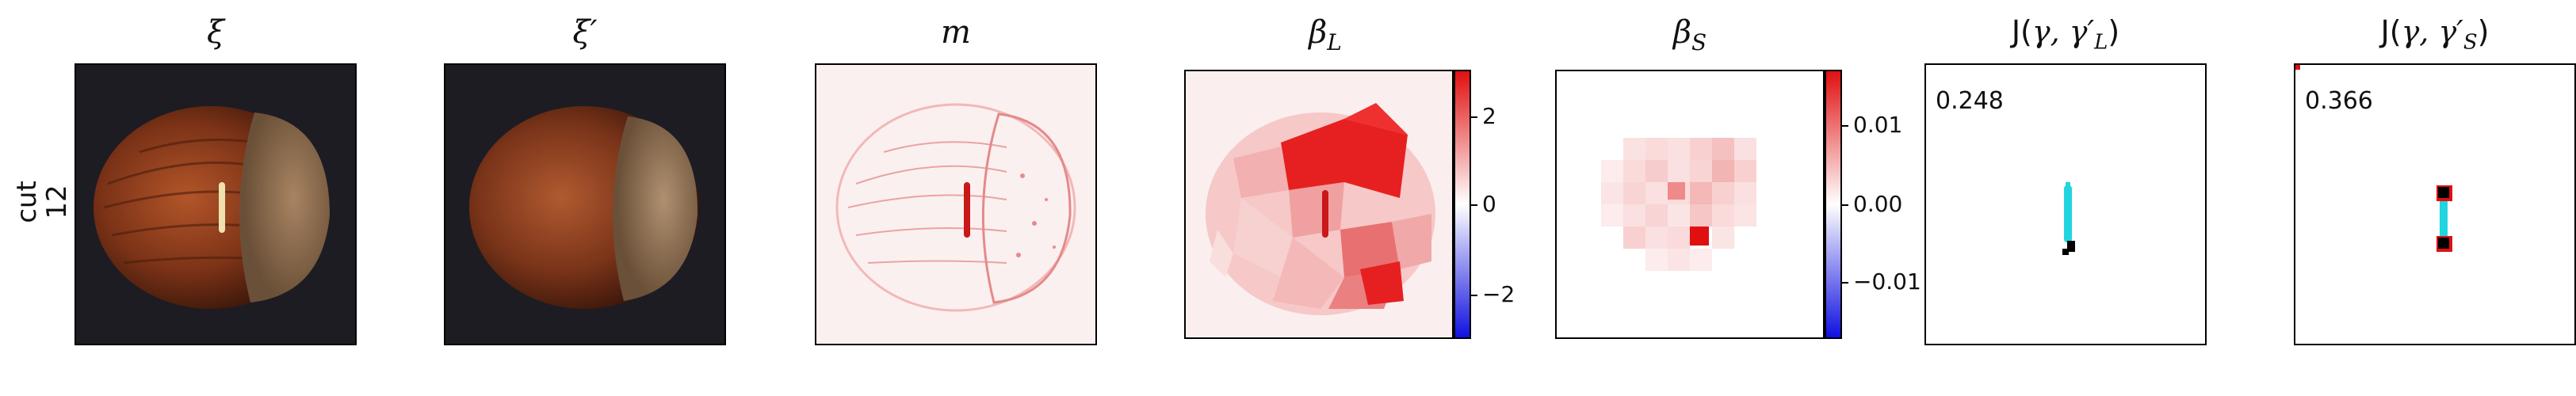 The height and width of the screenshot is (396, 2576). Describe the element at coordinates (2435, 34) in the screenshot. I see `panel-j-s-title: J(γ, γ′S)` at that location.